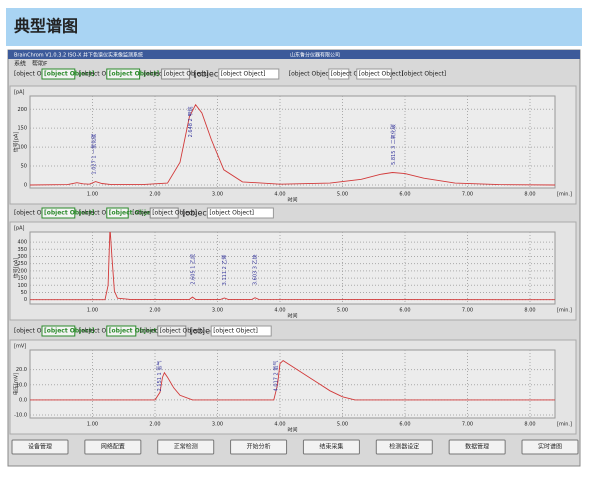 This screenshot has height=480, width=597. I want to click on y-axis-label: 信号[pA], so click(16, 142).